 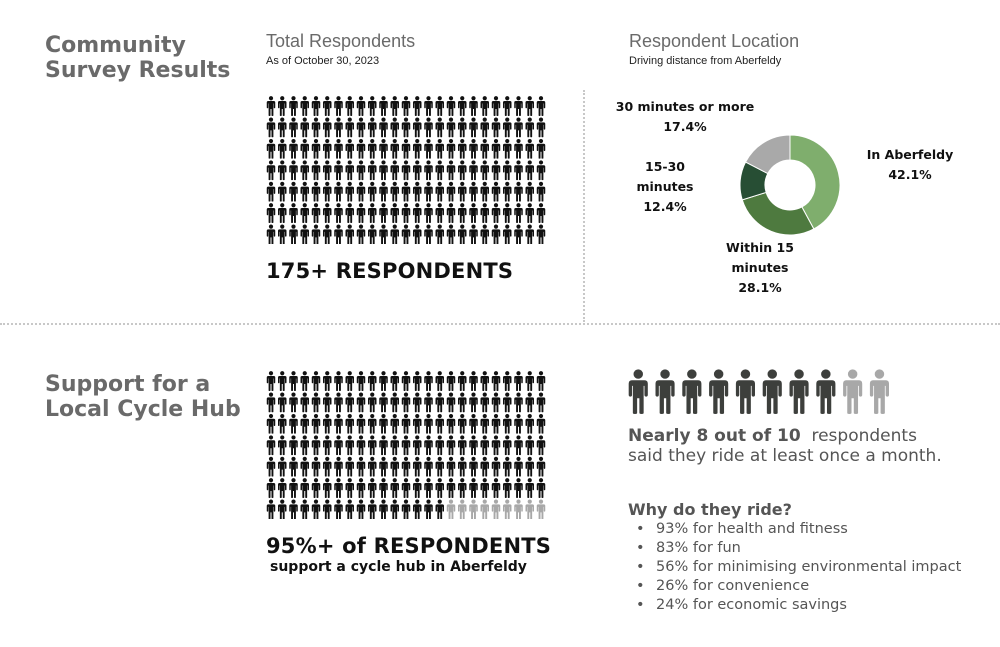 What do you see at coordinates (778, 213) in the screenshot?
I see `donut-slice-within-15-minutes` at bounding box center [778, 213].